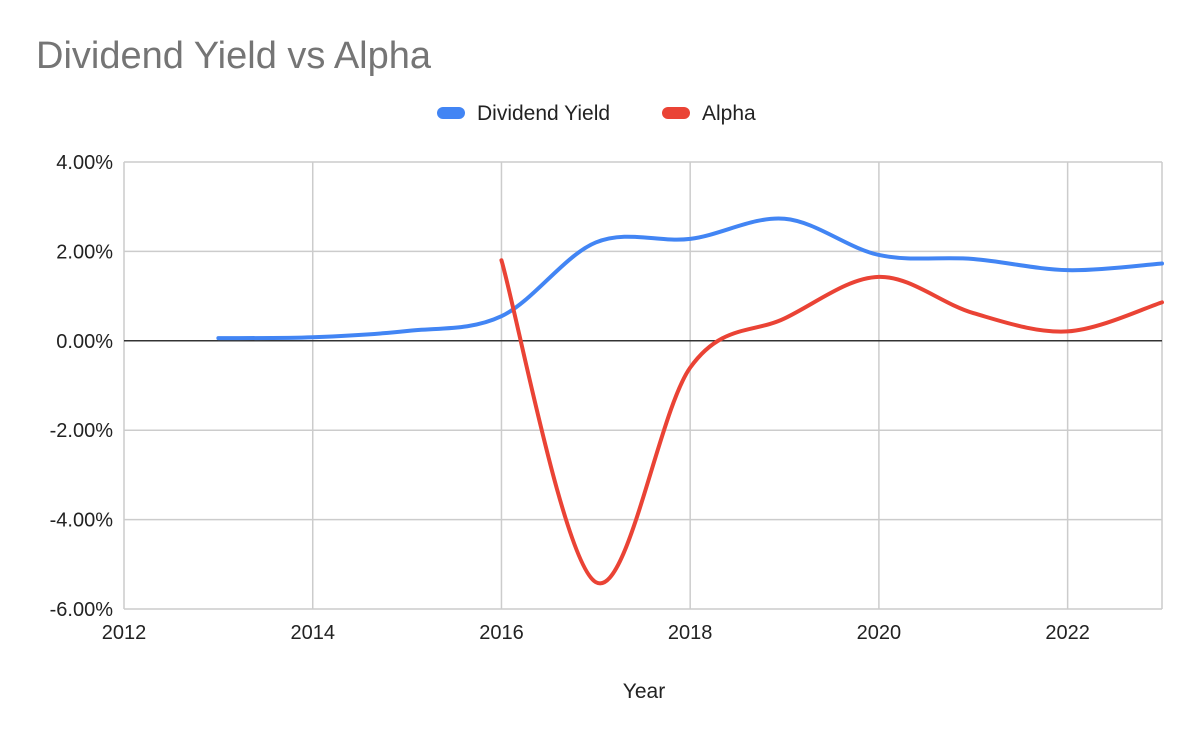  I want to click on x-tick-label: 2018, so click(690, 633).